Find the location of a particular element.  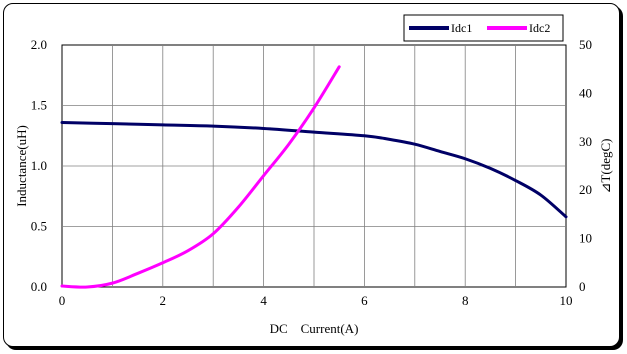

y-right-tick-label: 10 is located at coordinates (585, 238).